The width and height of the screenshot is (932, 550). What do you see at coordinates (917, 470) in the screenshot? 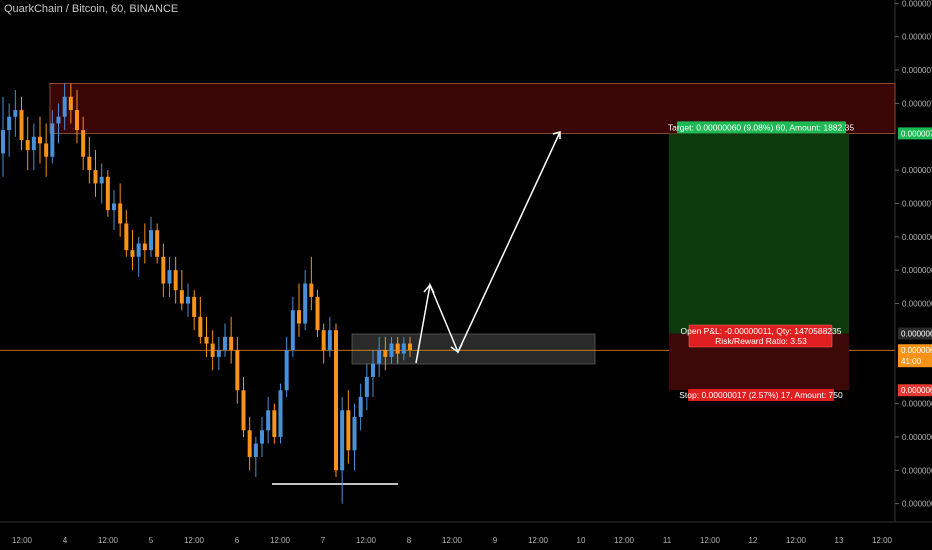
I see `price-tick-label: 0.00000620` at bounding box center [917, 470].